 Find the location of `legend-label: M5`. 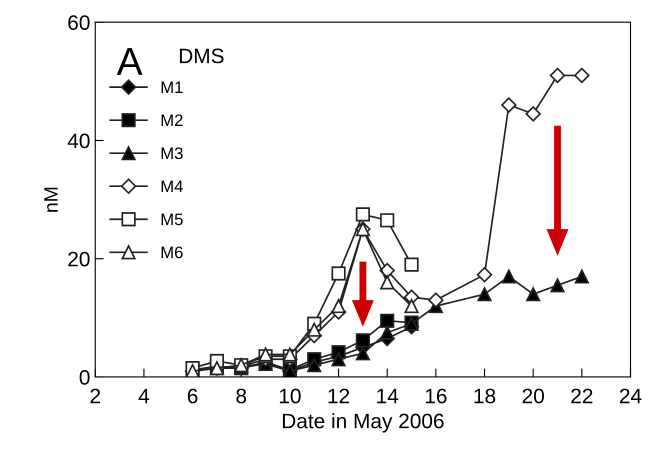

legend-label: M5 is located at coordinates (172, 220).